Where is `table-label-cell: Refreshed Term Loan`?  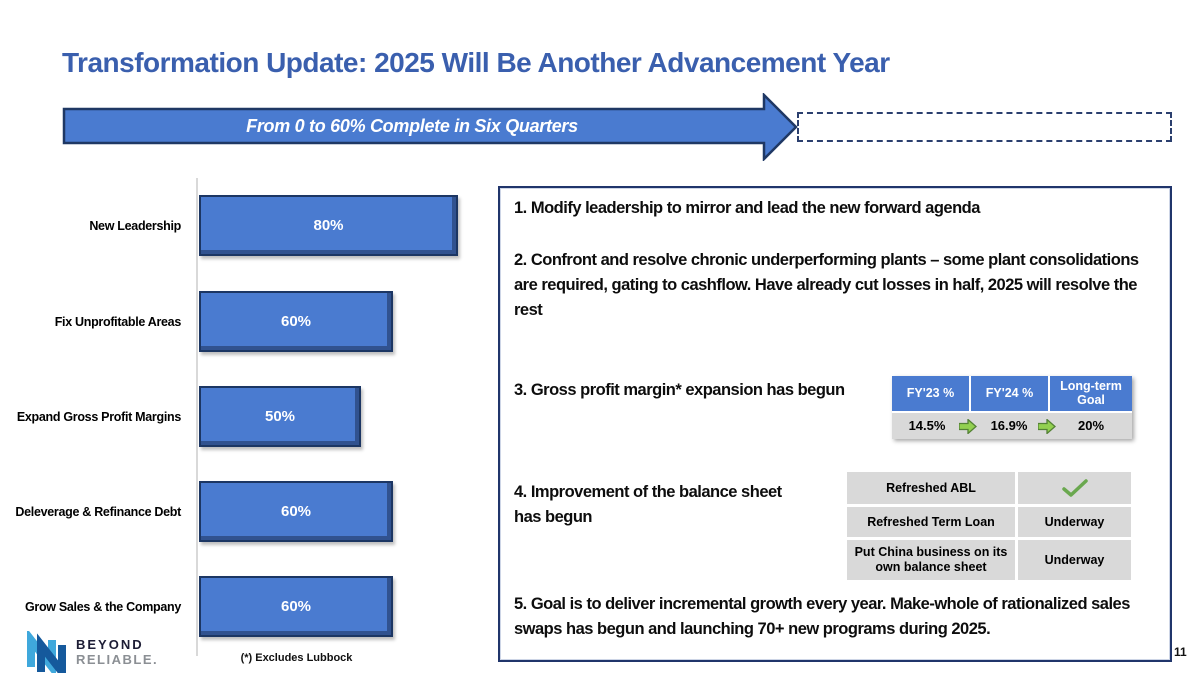 table-label-cell: Refreshed Term Loan is located at coordinates (931, 522).